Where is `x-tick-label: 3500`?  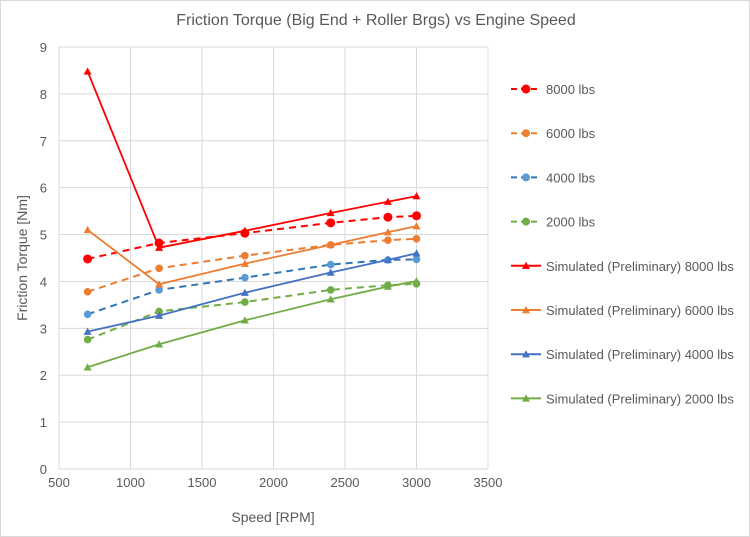
x-tick-label: 3500 is located at coordinates (488, 482).